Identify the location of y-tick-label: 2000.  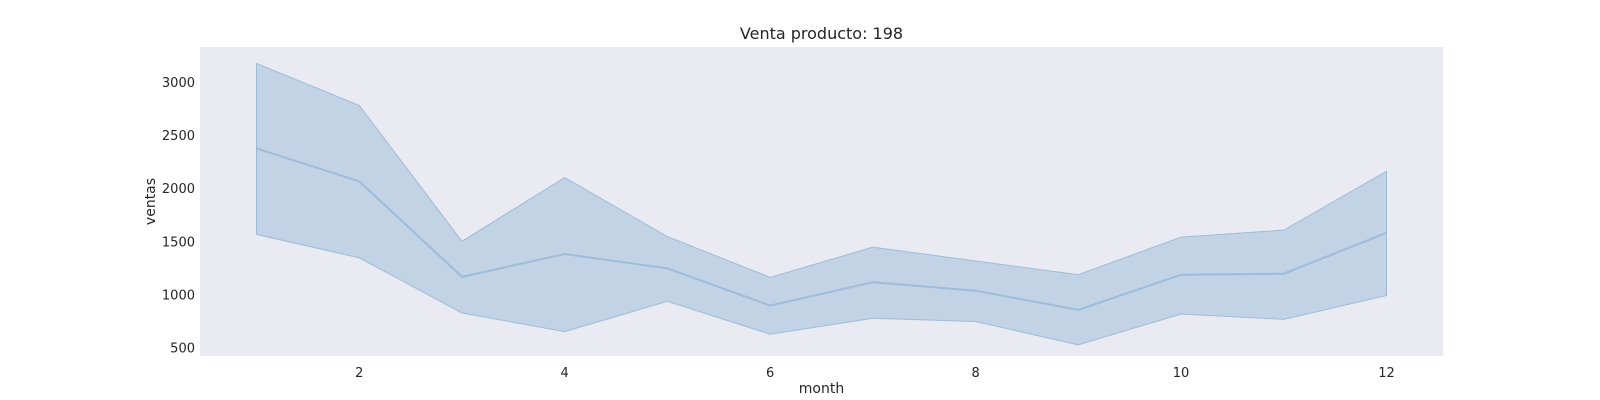
(178, 189).